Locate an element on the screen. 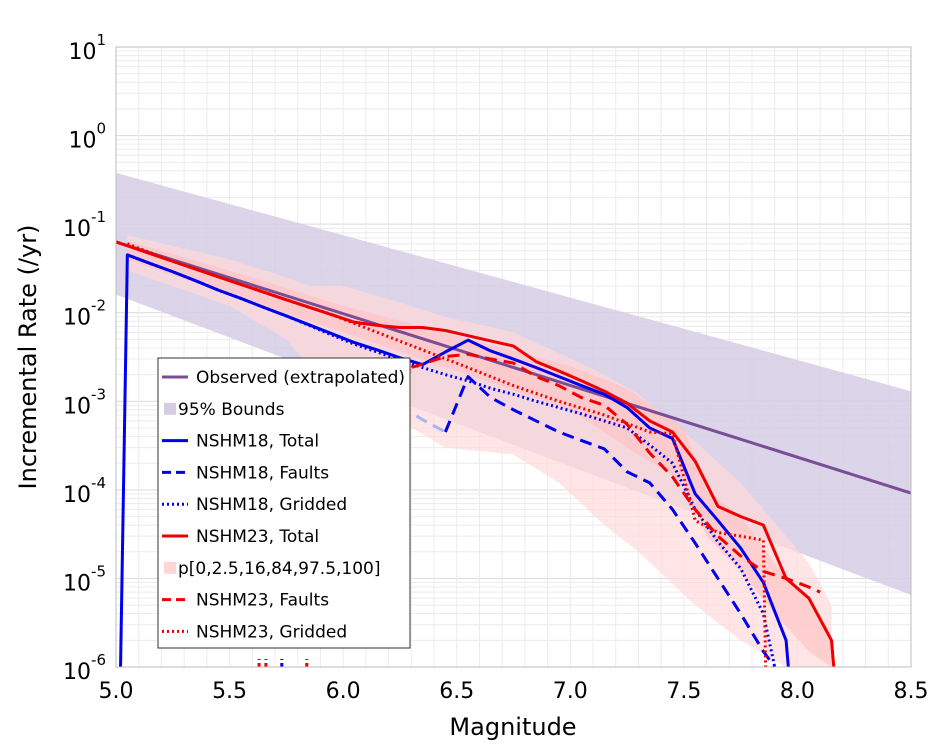 This screenshot has width=950, height=750. x-tick-label: 7.5 is located at coordinates (683, 691).